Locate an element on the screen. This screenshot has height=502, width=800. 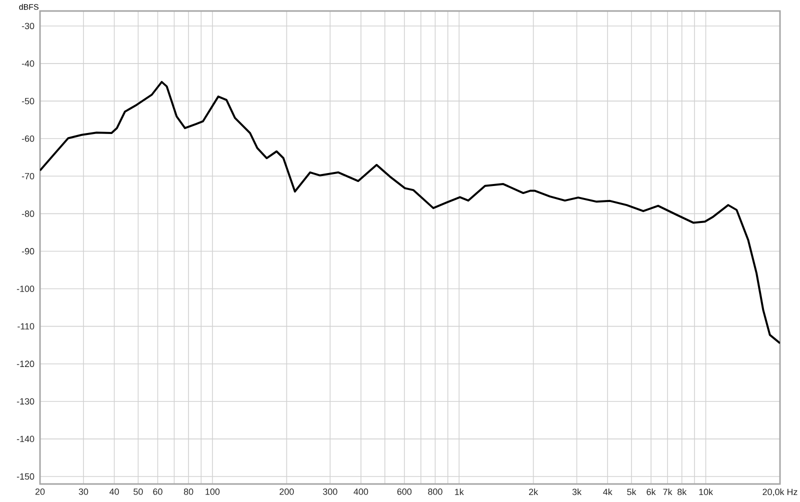
x-tick-label: 2k is located at coordinates (533, 491).